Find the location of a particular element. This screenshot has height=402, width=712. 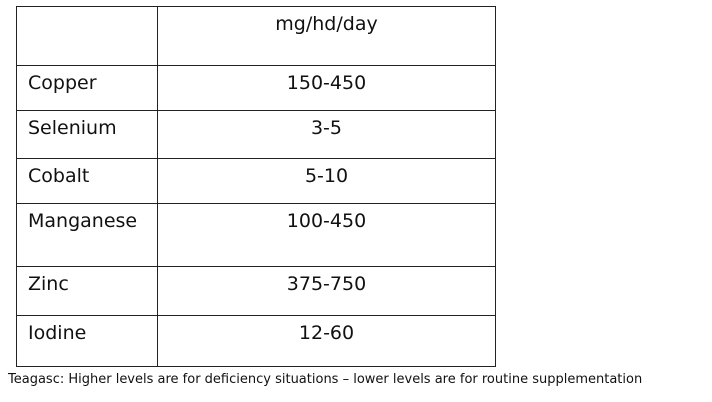

table-row: Iodine 12-60 is located at coordinates (256, 341).